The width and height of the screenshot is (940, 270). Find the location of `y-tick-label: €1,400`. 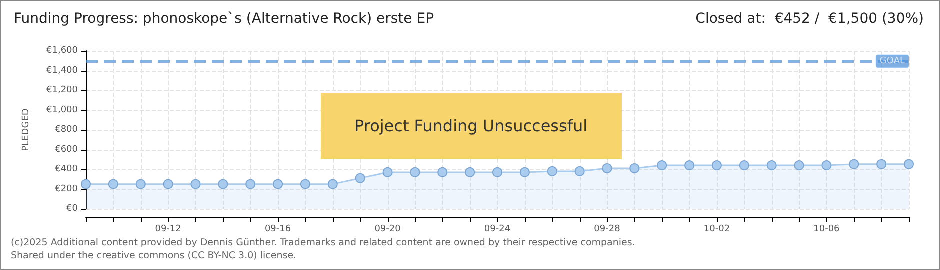

y-tick-label: €1,400 is located at coordinates (62, 71).